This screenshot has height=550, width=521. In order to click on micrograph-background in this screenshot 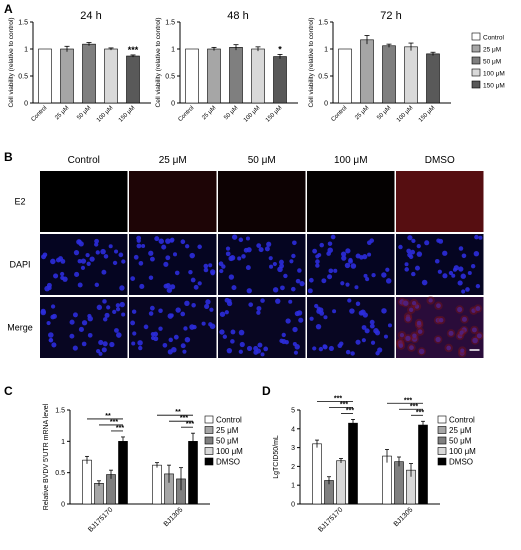, I will do `click(262, 327)`.